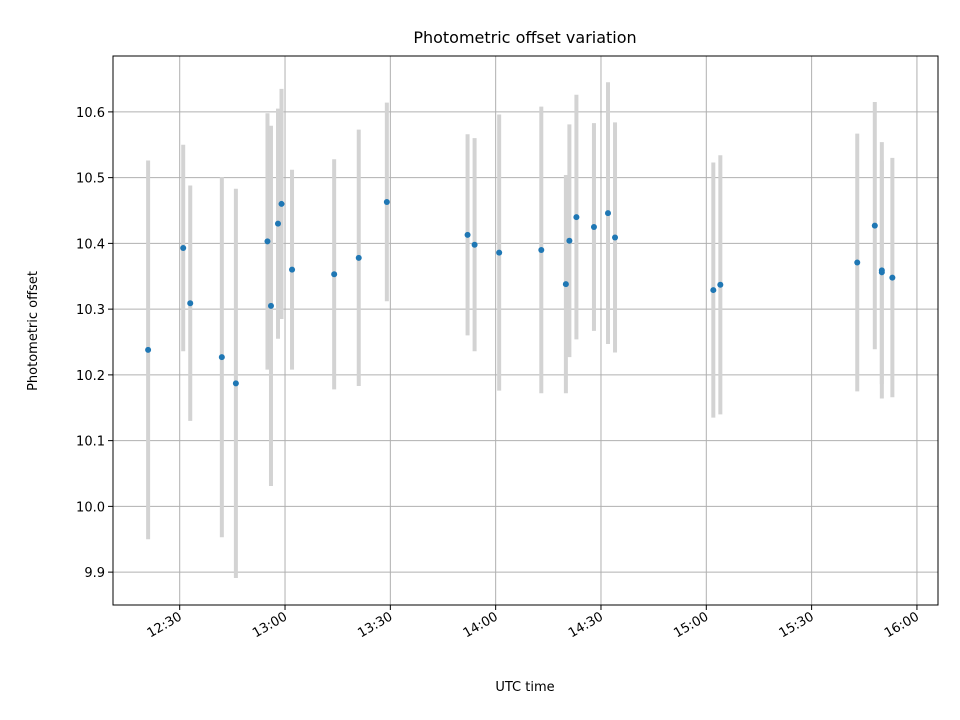 The width and height of the screenshot is (960, 720). I want to click on y-tick-label: 10.4, so click(90, 244).